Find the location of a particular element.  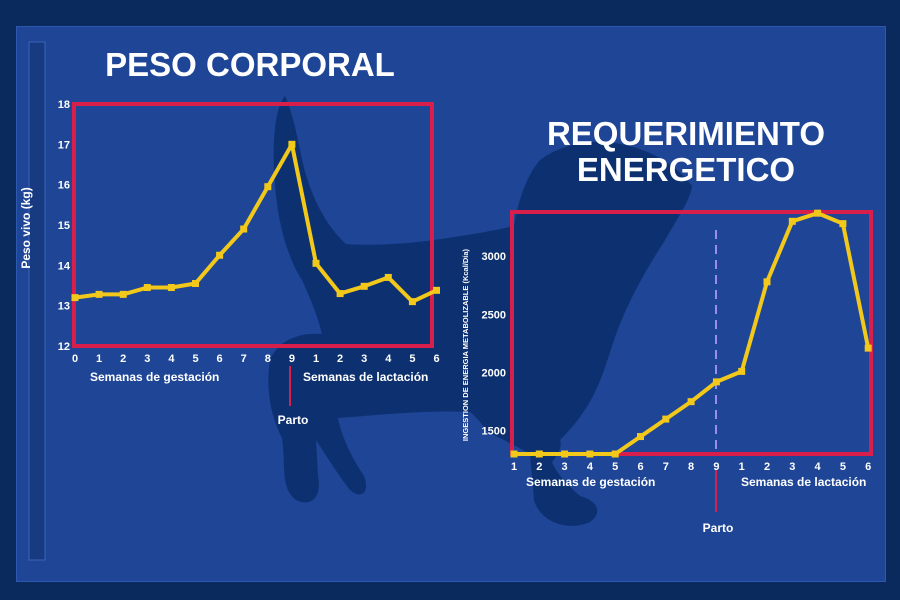

chart1-x-tick-label: 0 is located at coordinates (75, 359).